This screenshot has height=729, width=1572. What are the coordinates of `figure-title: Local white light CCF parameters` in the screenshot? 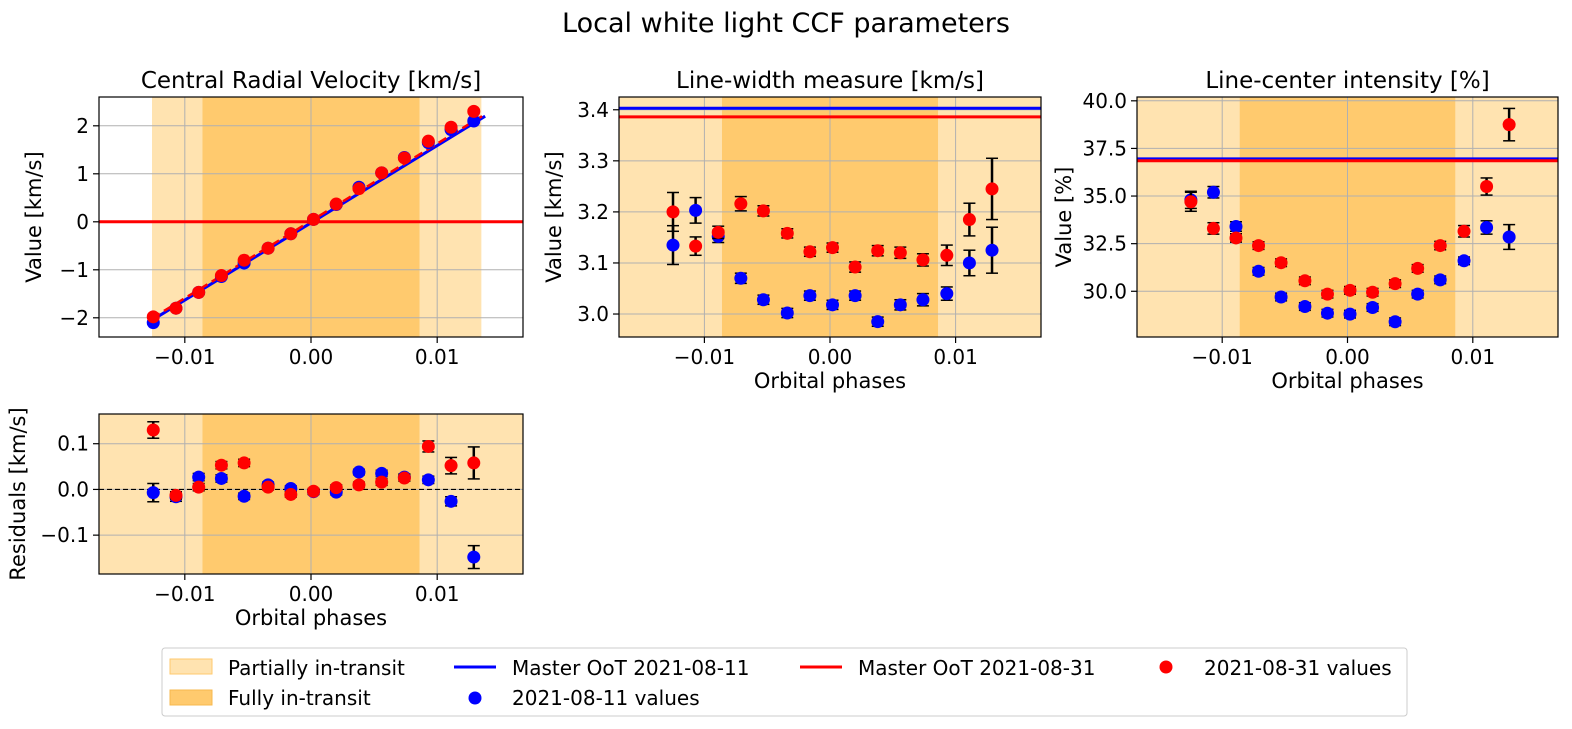 It's located at (786, 23).